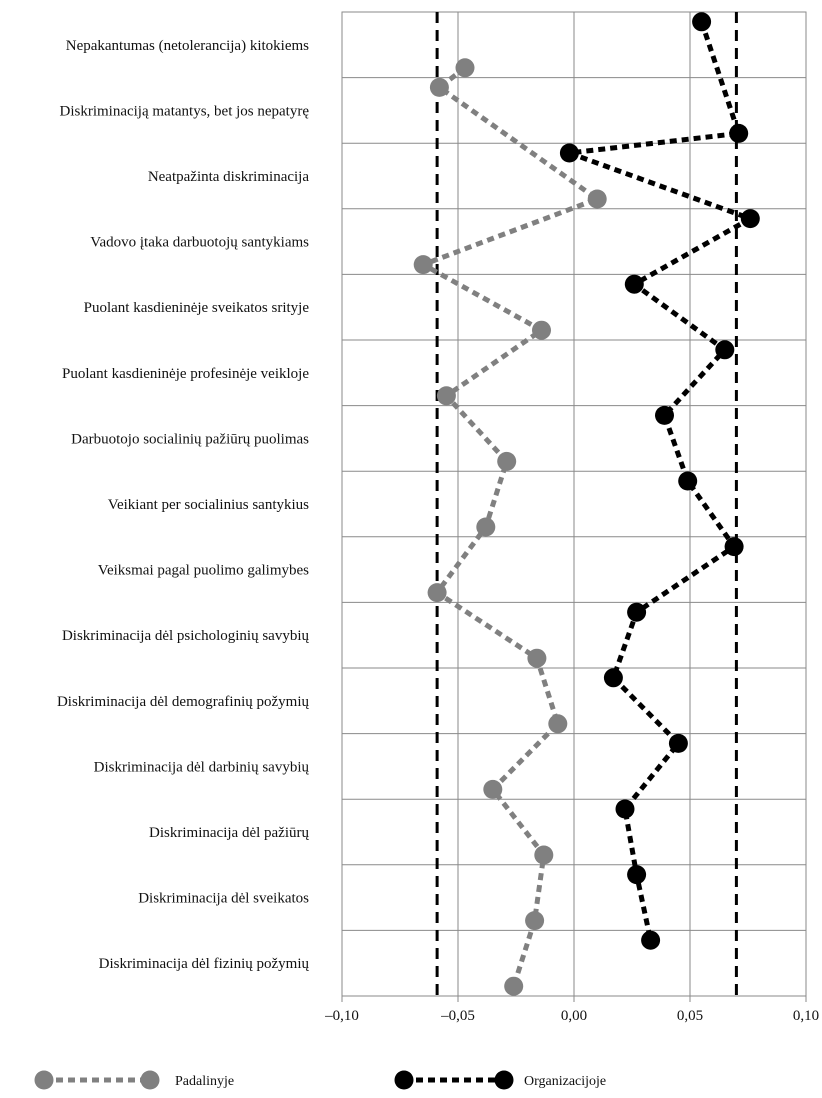 The image size is (822, 1098). What do you see at coordinates (134, 1080) in the screenshot?
I see `legend-item: Padalinyje` at bounding box center [134, 1080].